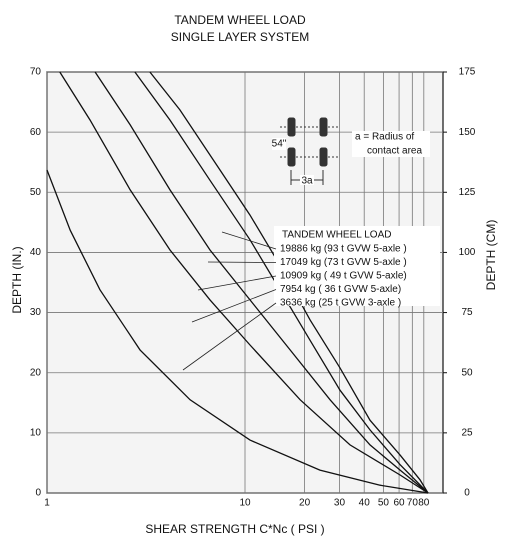 Image resolution: width=509 pixels, height=553 pixels. I want to click on annotation: a = Radius of, so click(384, 137).